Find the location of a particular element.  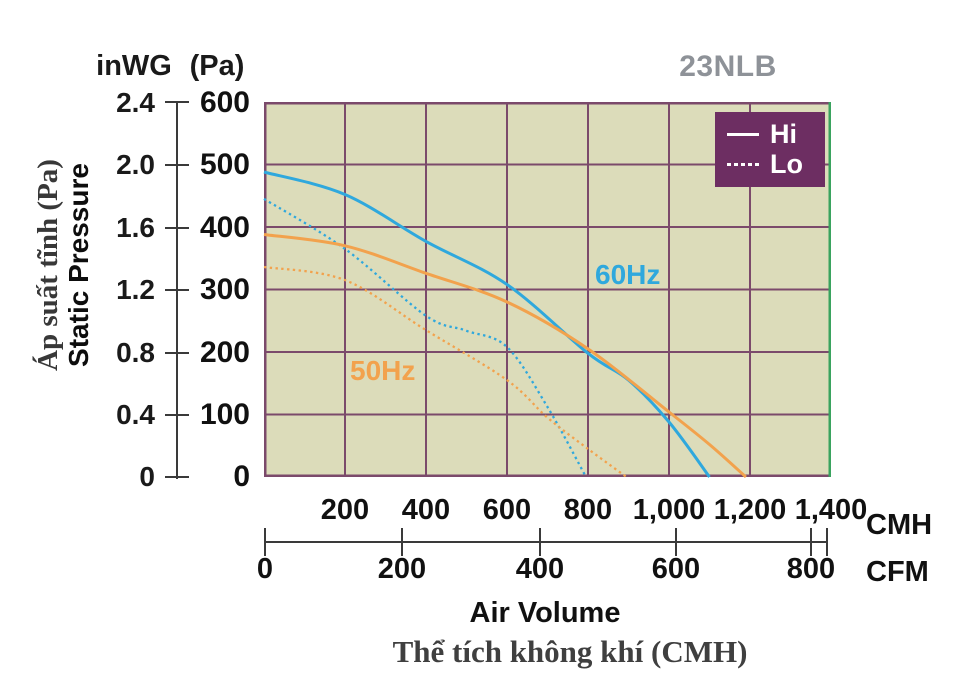

cmh-tick-label: 1,400 is located at coordinates (831, 510).